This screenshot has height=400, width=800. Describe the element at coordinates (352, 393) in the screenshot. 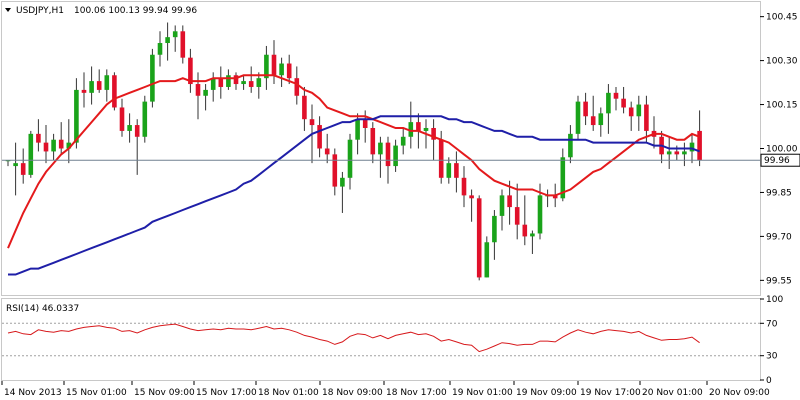

I see `time-tick-label: 18 Nov 09:00` at that location.